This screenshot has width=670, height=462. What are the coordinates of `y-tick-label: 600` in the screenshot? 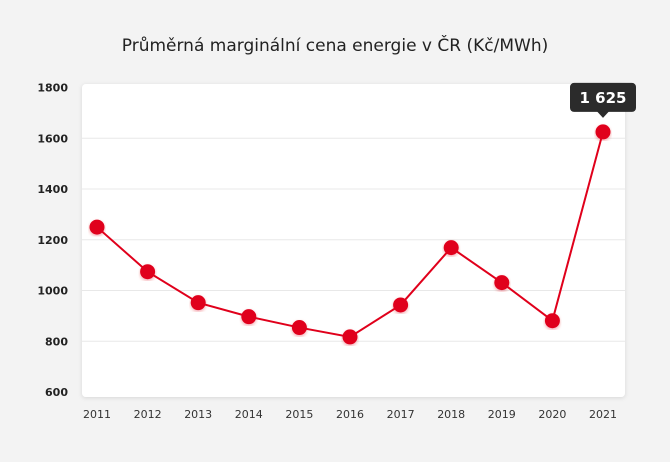 It's located at (56, 392).